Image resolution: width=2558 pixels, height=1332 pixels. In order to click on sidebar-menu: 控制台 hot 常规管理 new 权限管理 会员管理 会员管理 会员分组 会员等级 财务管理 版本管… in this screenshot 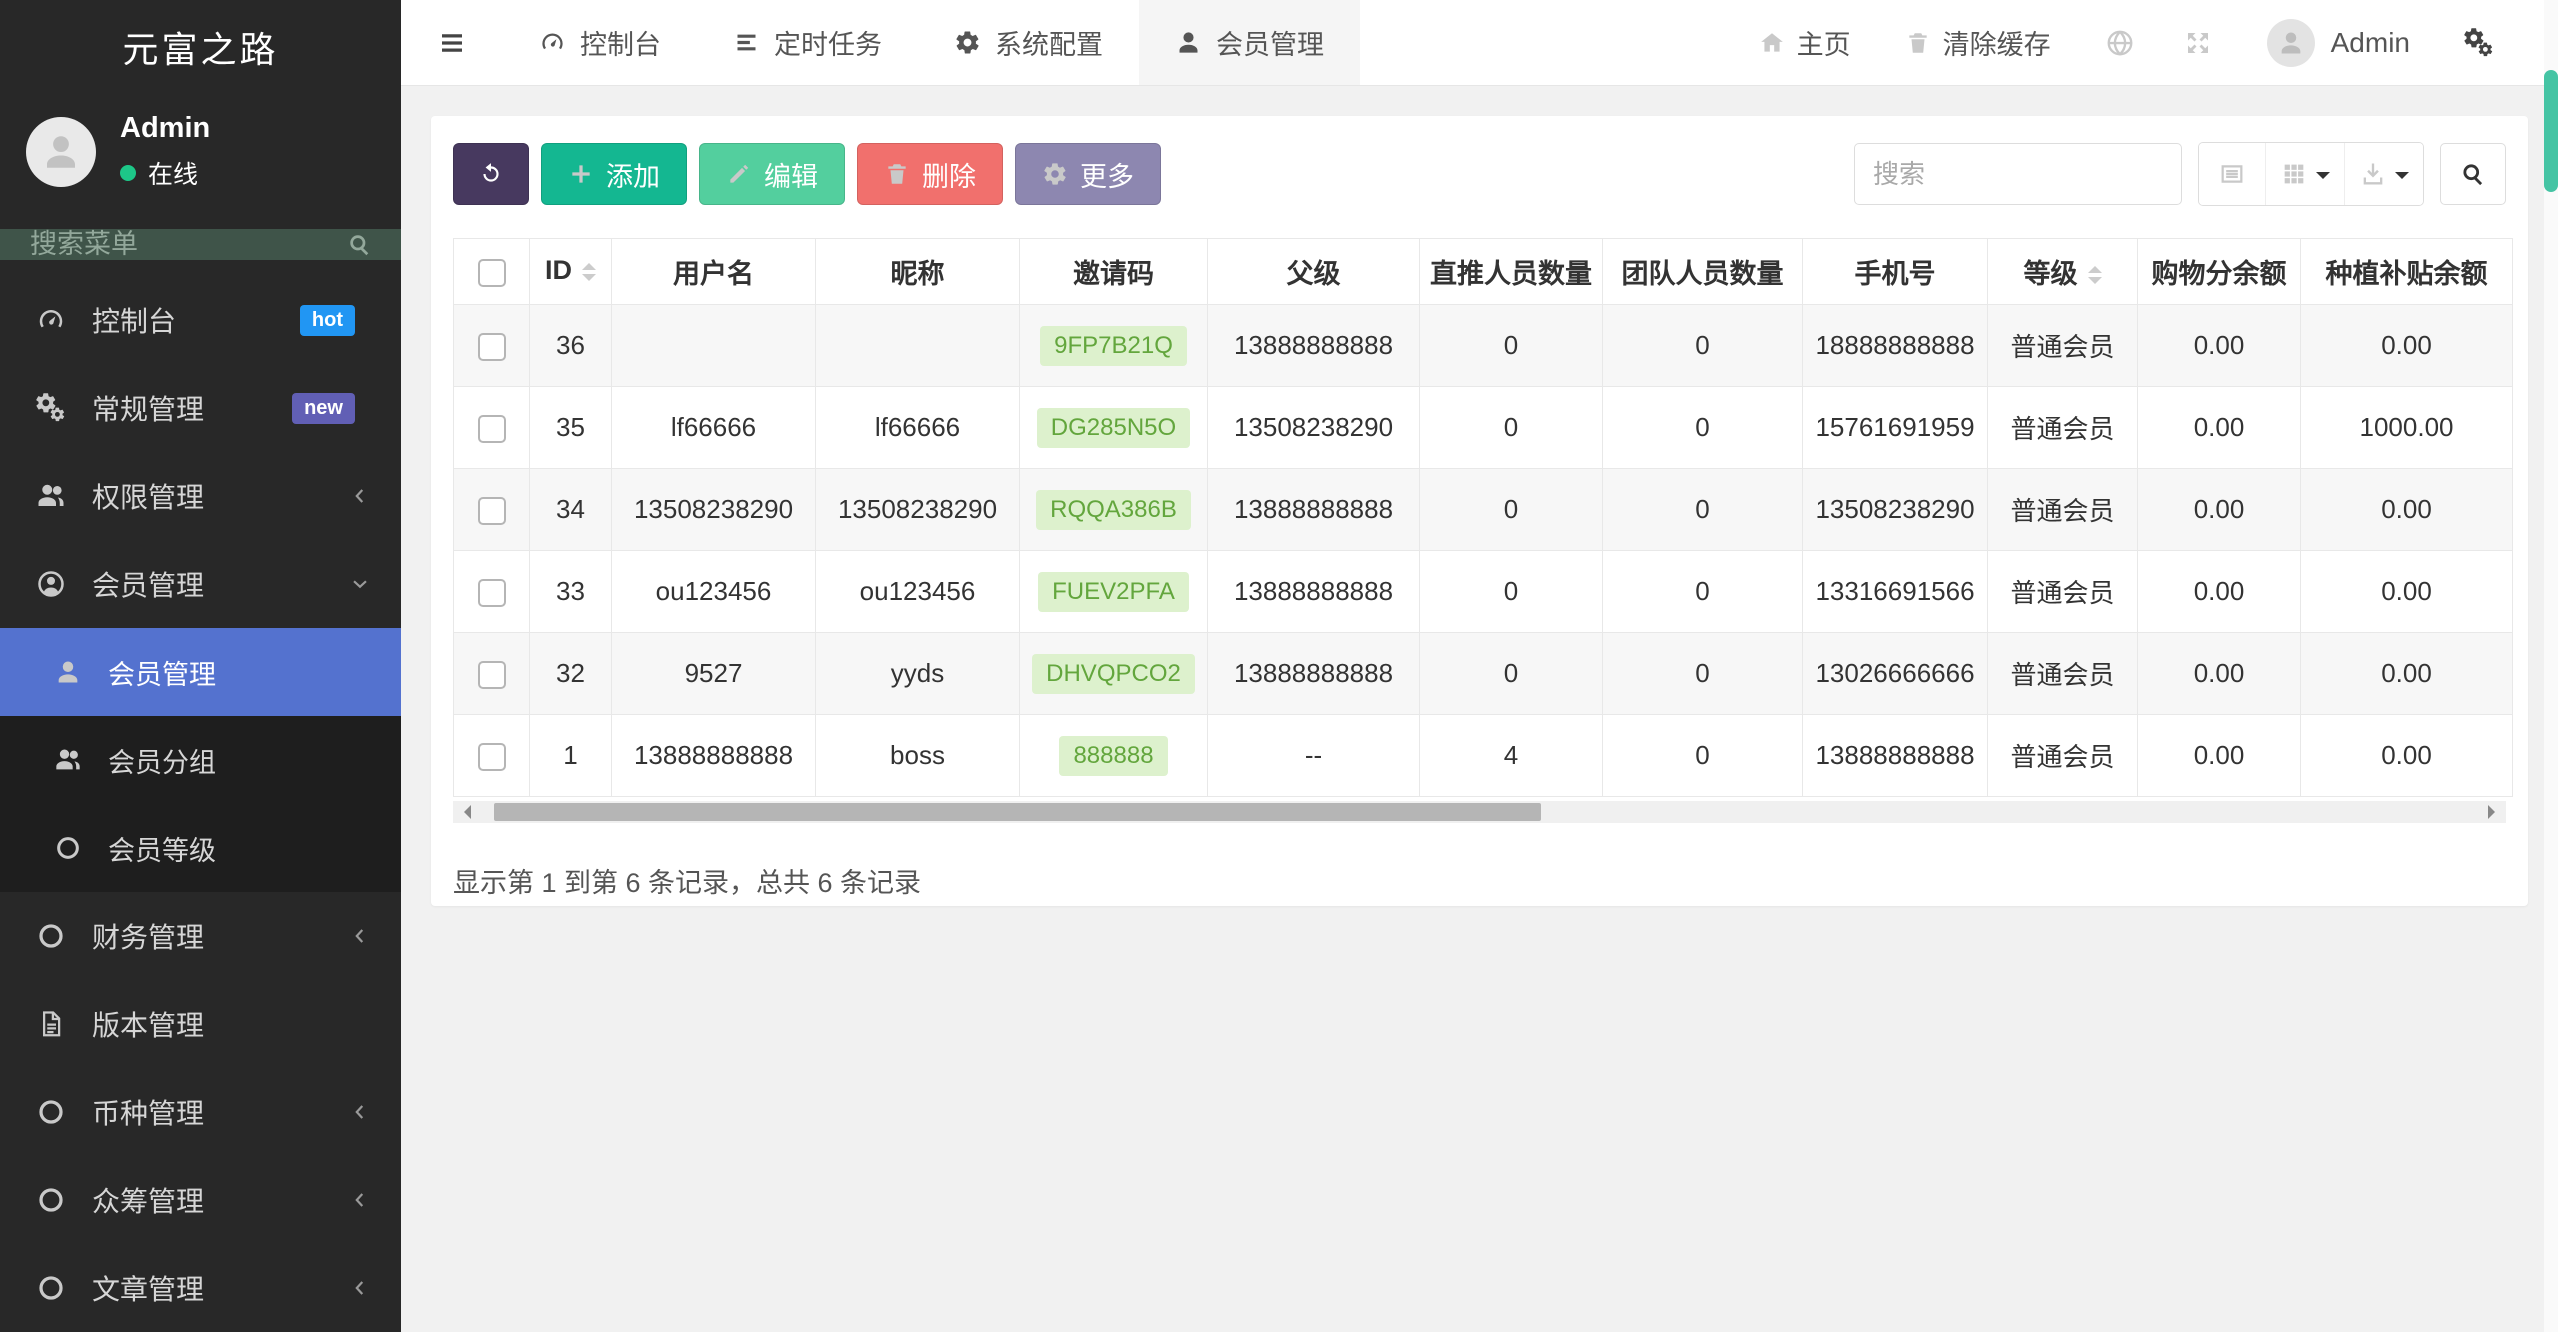, I will do `click(200, 804)`.